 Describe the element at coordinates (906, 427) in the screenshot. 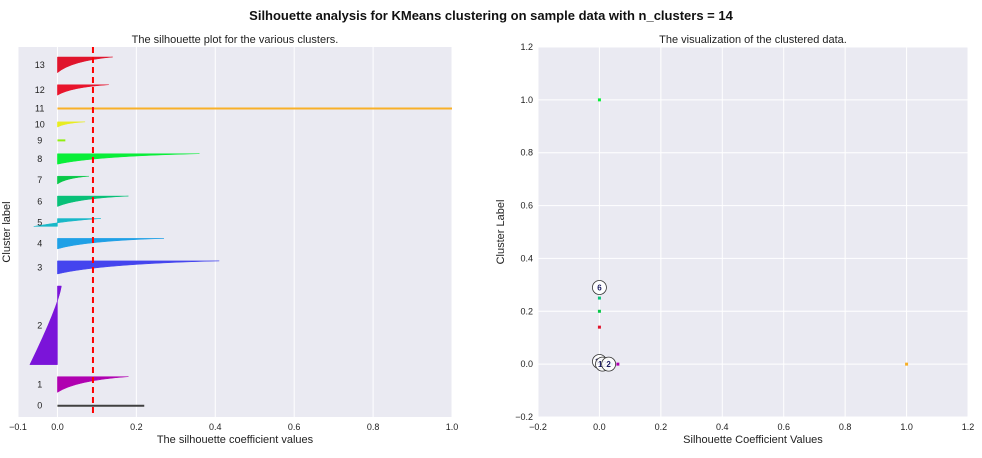

I see `scatter-x-tick-label: 1.0` at that location.